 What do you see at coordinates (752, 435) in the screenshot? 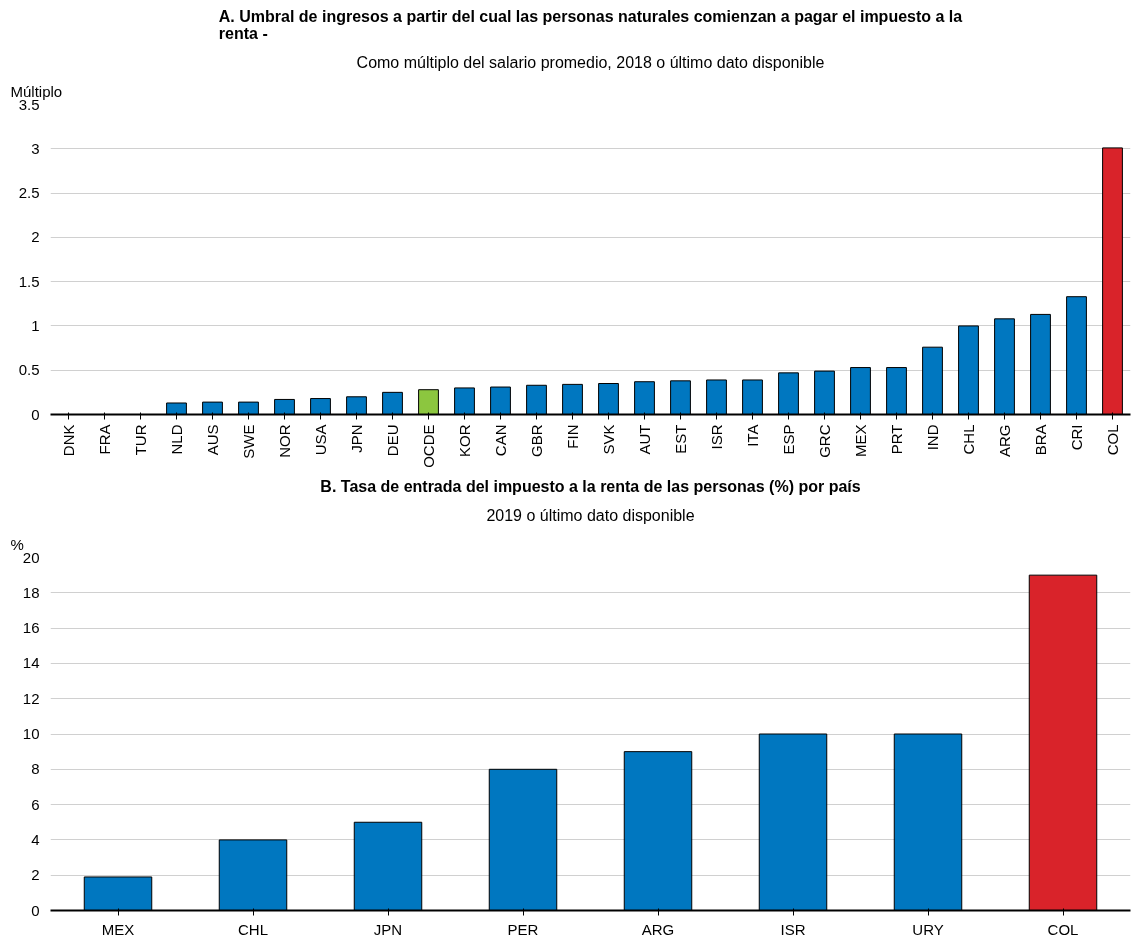
I see `x-tick-label: ITA` at bounding box center [752, 435].